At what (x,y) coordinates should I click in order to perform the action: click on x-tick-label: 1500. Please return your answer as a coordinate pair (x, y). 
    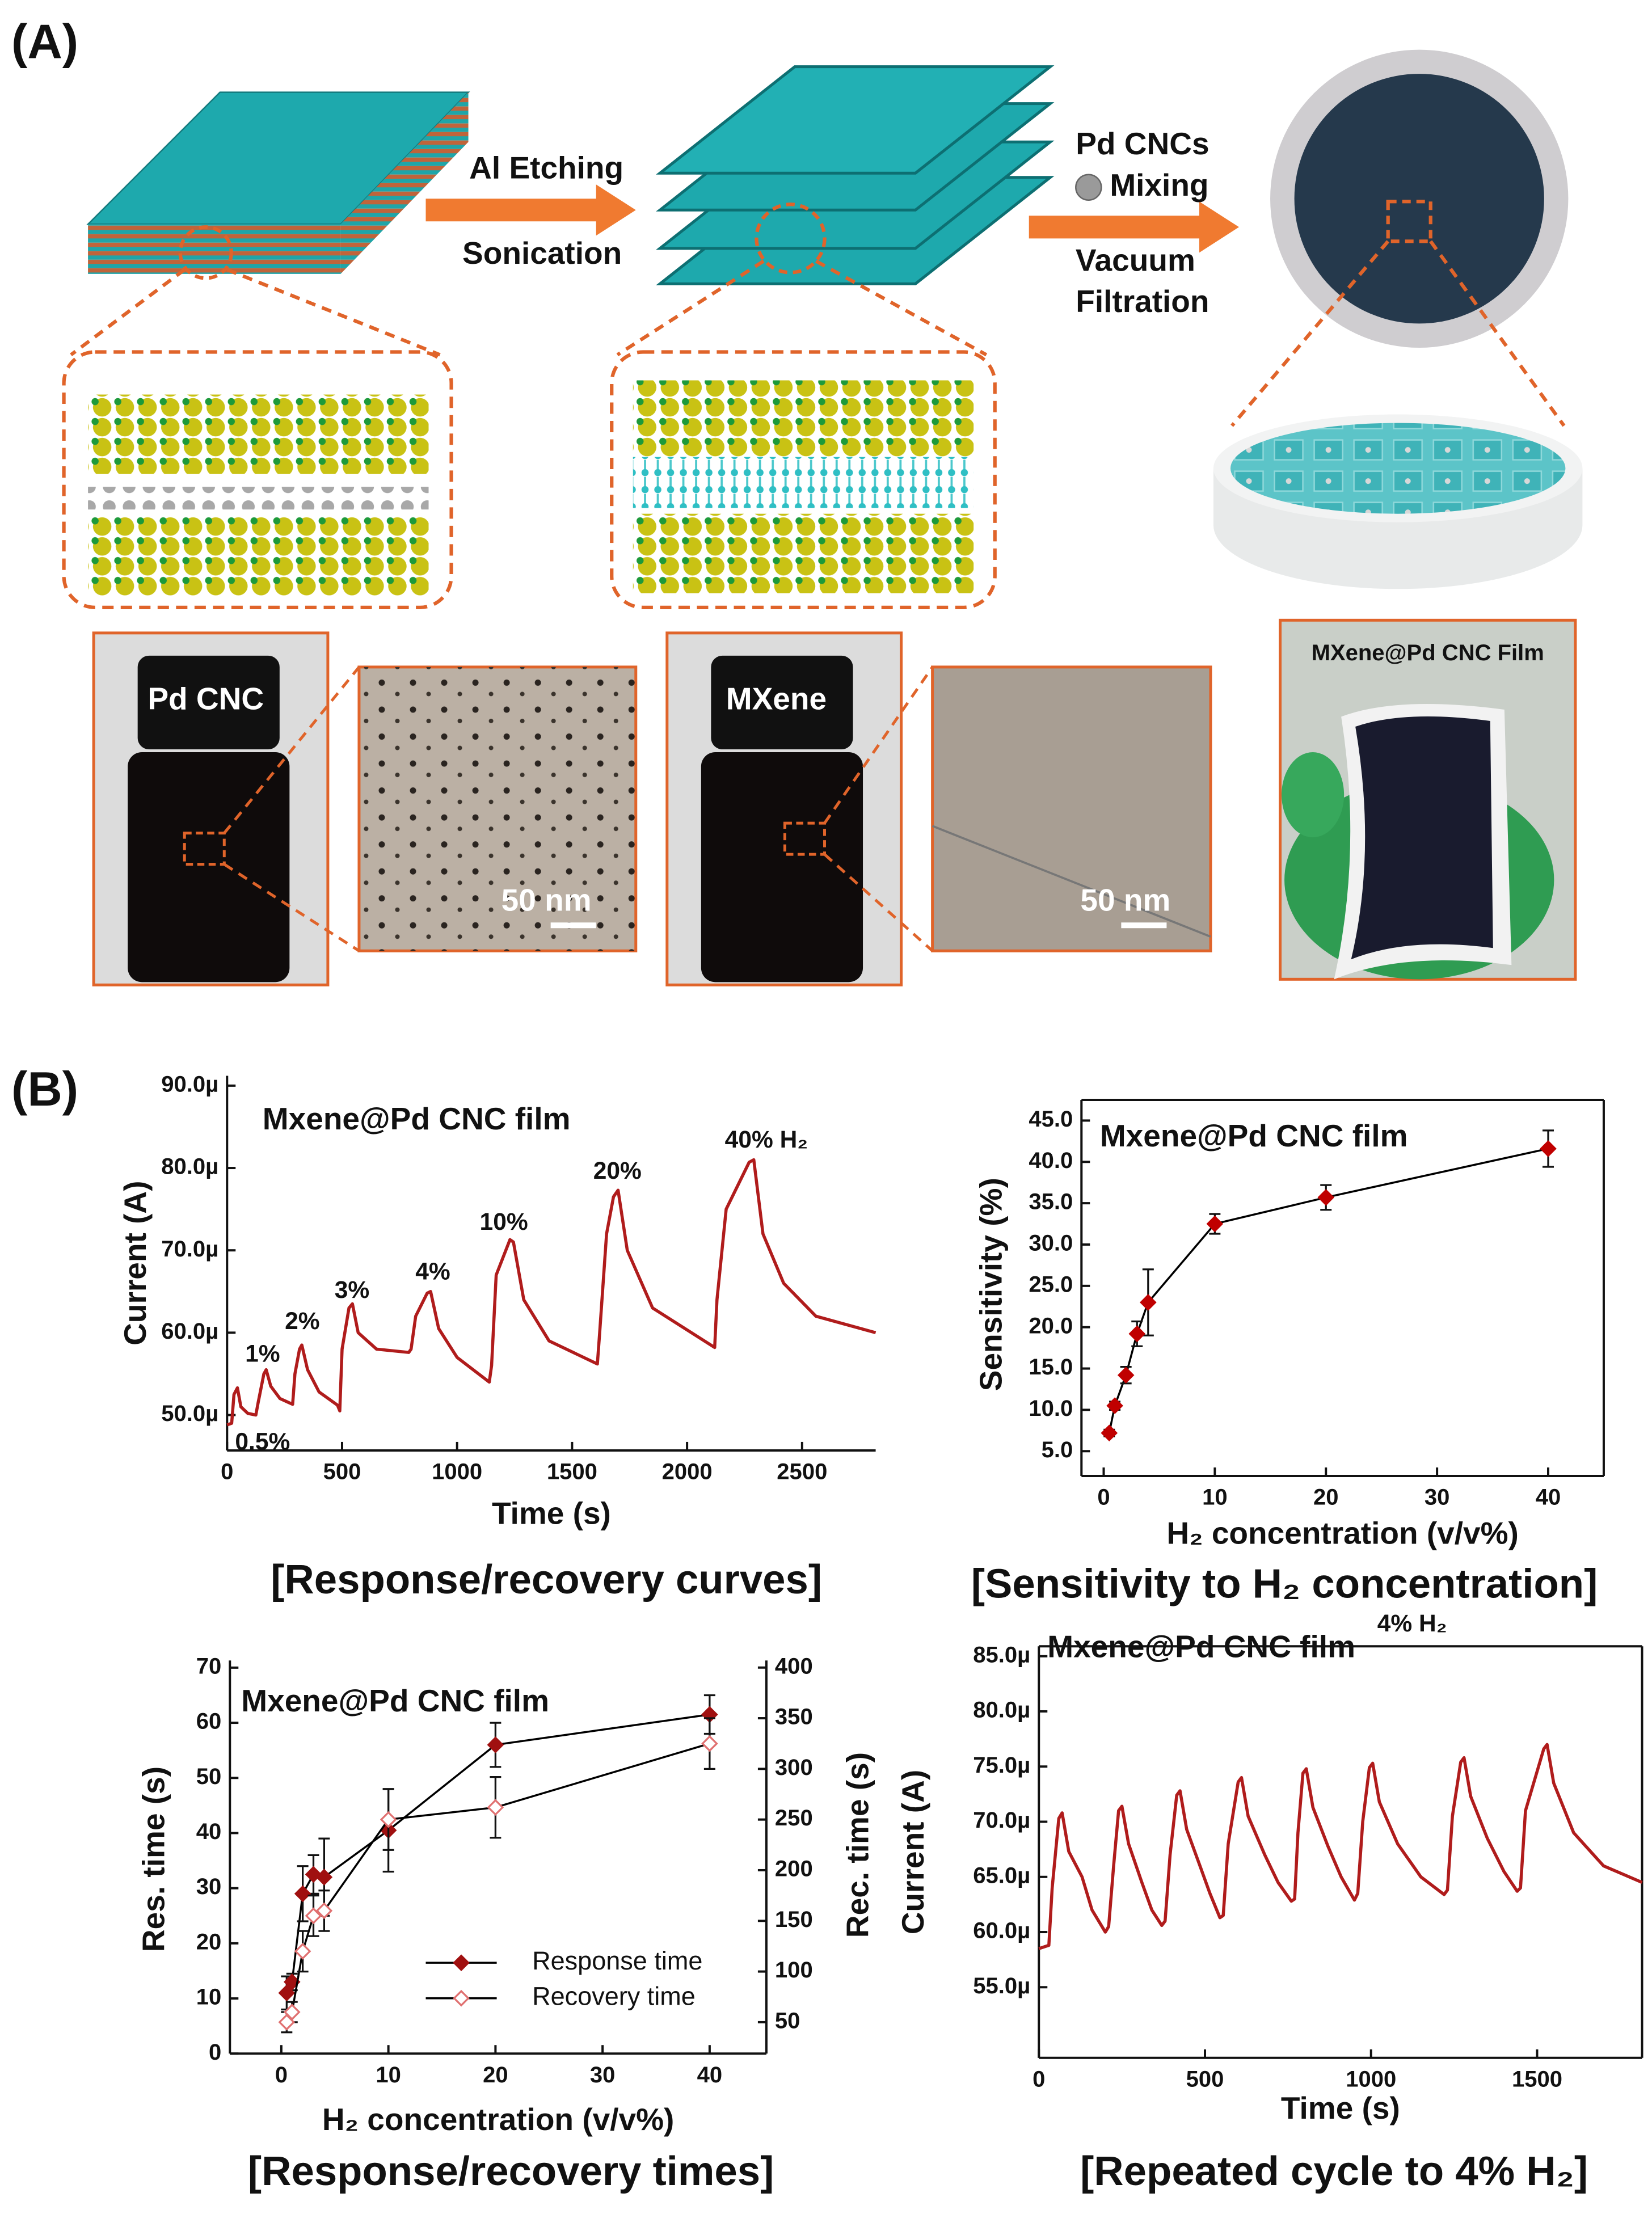
    Looking at the image, I should click on (572, 1472).